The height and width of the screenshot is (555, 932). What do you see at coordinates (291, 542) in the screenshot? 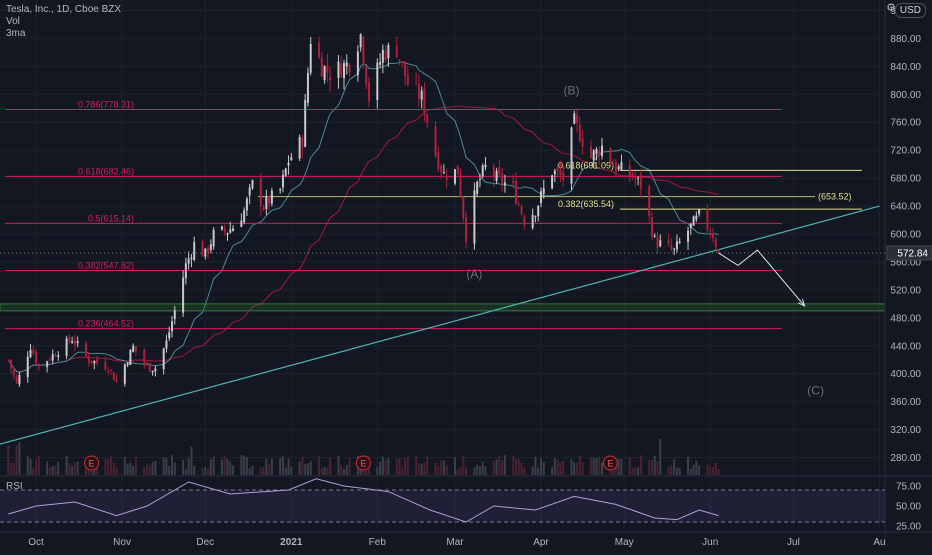
I see `time-axis-tick-label: 2021` at bounding box center [291, 542].